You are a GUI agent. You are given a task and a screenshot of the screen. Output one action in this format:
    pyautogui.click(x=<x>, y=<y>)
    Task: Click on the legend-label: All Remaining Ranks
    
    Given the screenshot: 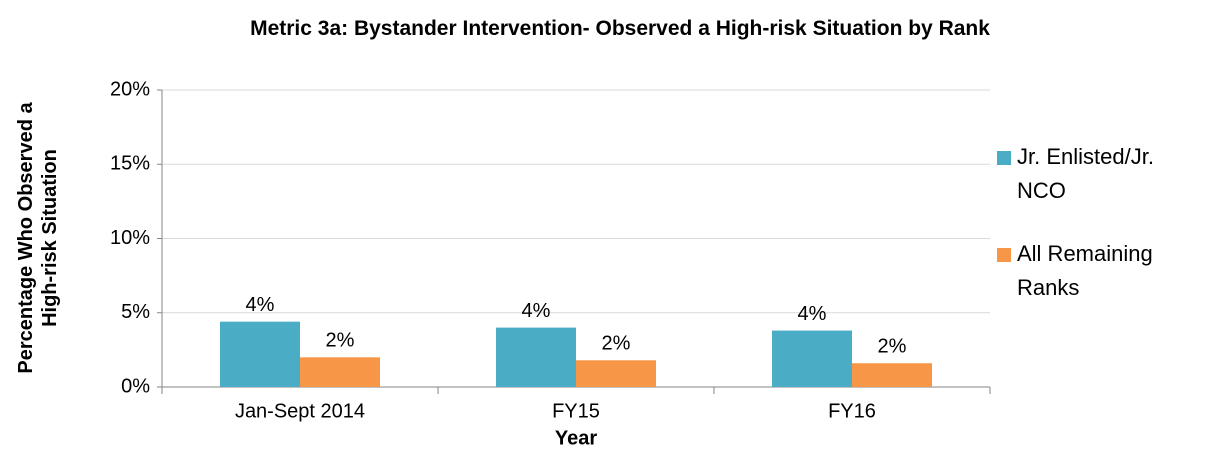 What is the action you would take?
    pyautogui.click(x=1085, y=270)
    